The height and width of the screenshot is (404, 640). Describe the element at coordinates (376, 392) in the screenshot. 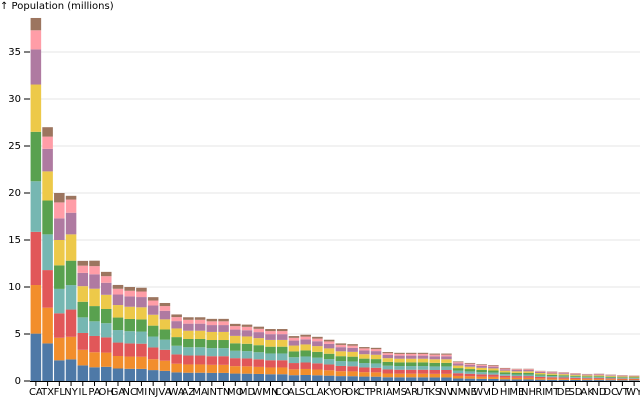

I see `x-tick-label: PR` at that location.